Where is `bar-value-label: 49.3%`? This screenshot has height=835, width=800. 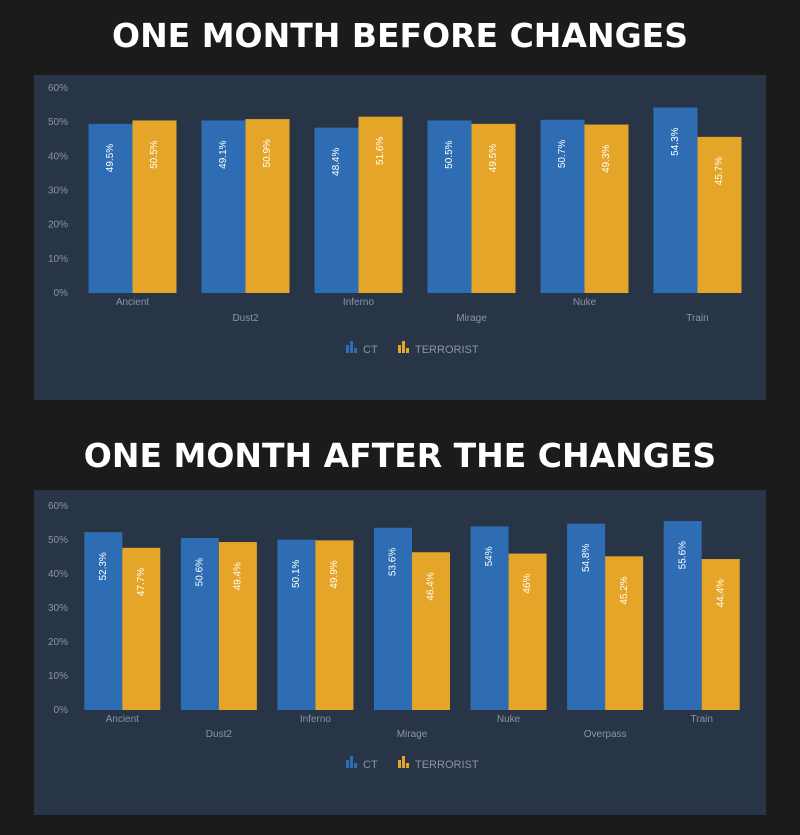 bar-value-label: 49.3% is located at coordinates (606, 158).